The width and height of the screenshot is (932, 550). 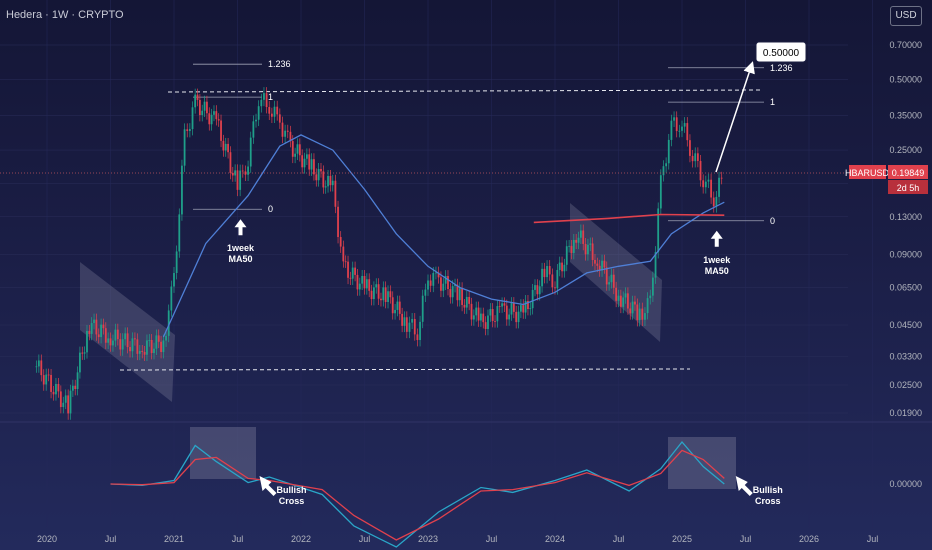 What do you see at coordinates (905, 217) in the screenshot?
I see `price-tick-label: 0.13000` at bounding box center [905, 217].